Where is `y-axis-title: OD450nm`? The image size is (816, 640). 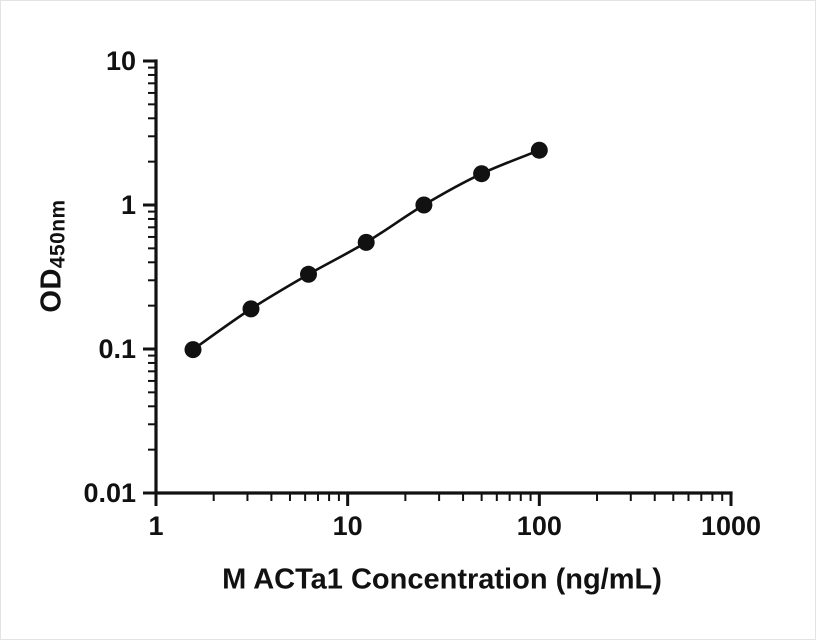
y-axis-title: OD450nm is located at coordinates (53, 255).